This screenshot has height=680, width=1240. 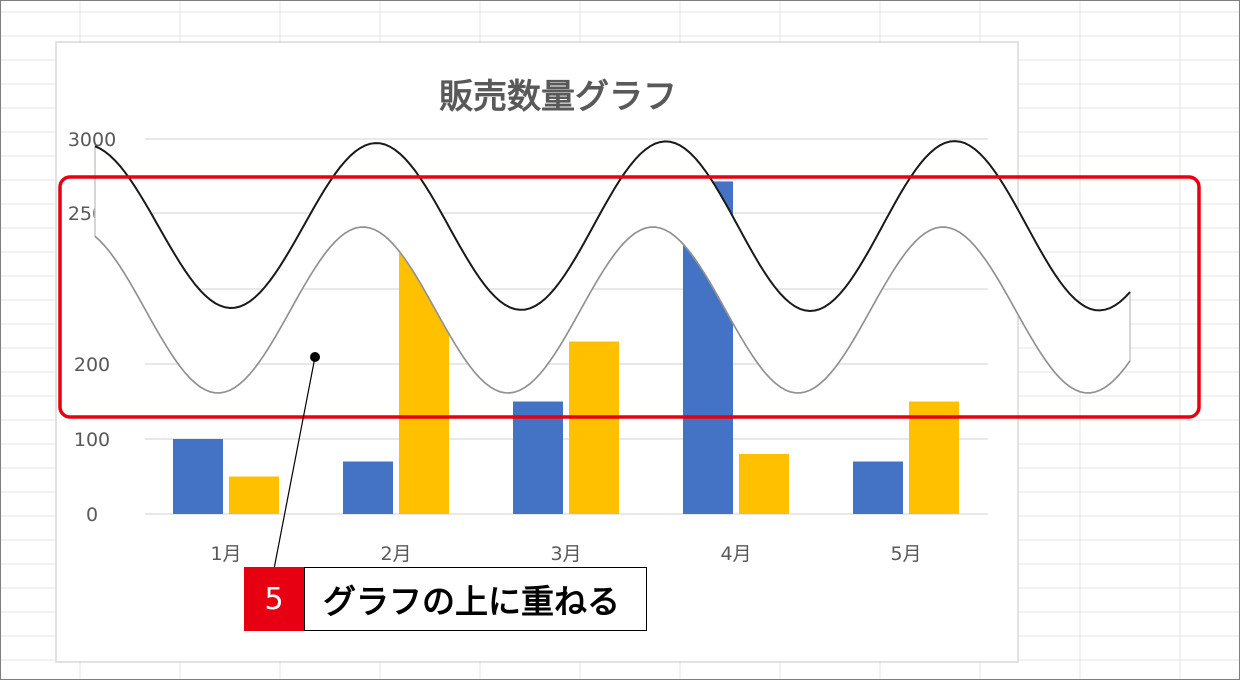 I want to click on y-tick-label: 3000, so click(x=92, y=140).